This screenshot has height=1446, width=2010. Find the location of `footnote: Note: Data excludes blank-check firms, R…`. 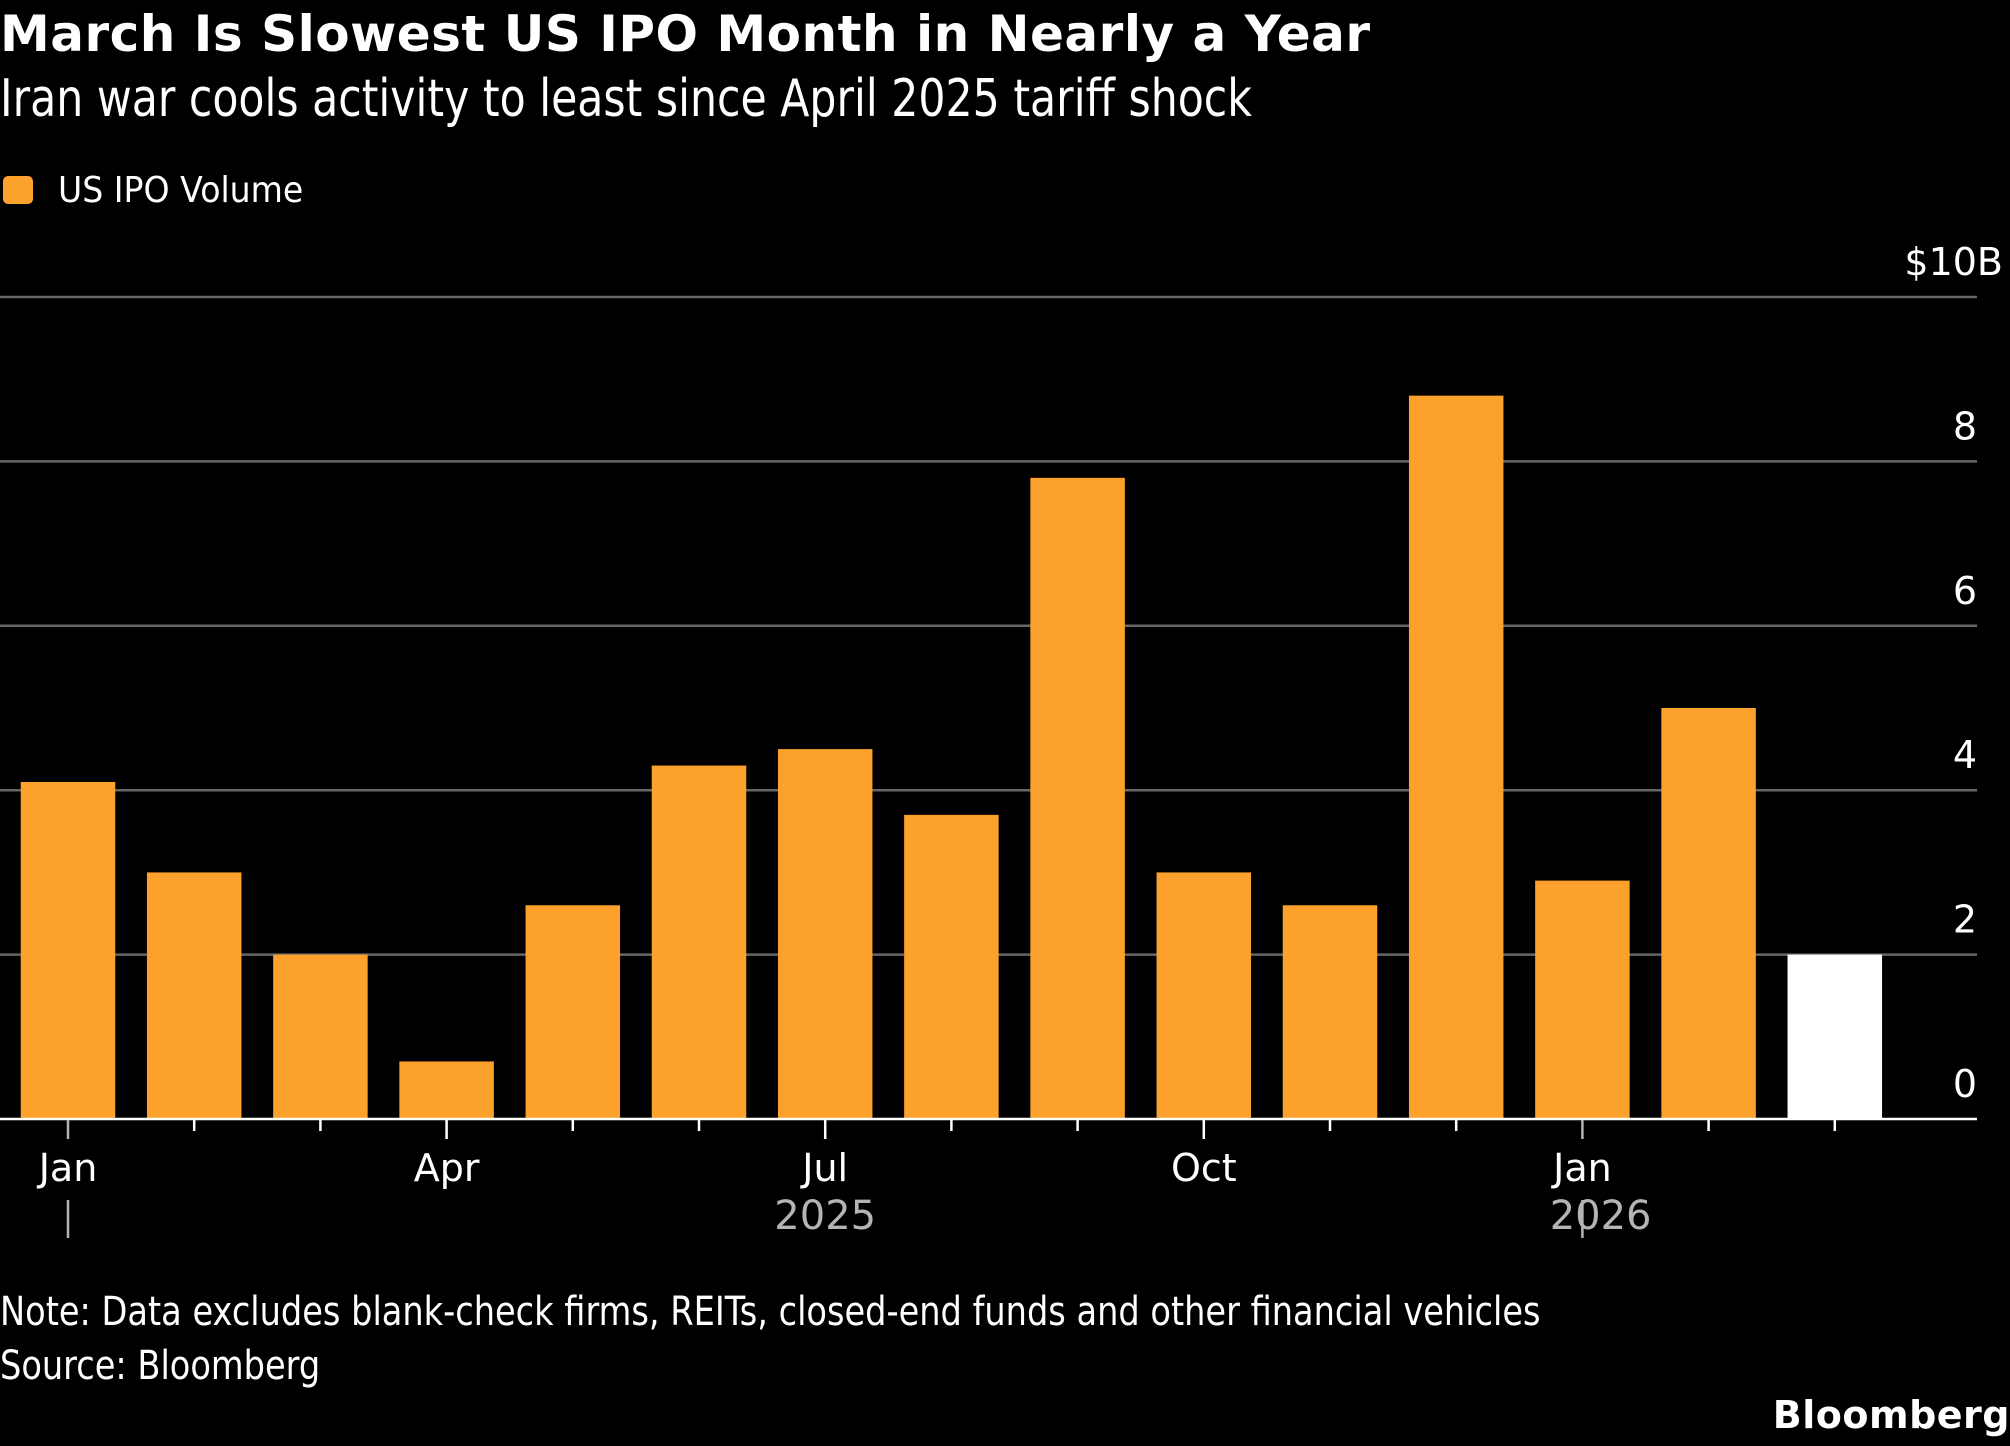

footnote: Note: Data excludes blank-check firms, R… is located at coordinates (770, 1312).